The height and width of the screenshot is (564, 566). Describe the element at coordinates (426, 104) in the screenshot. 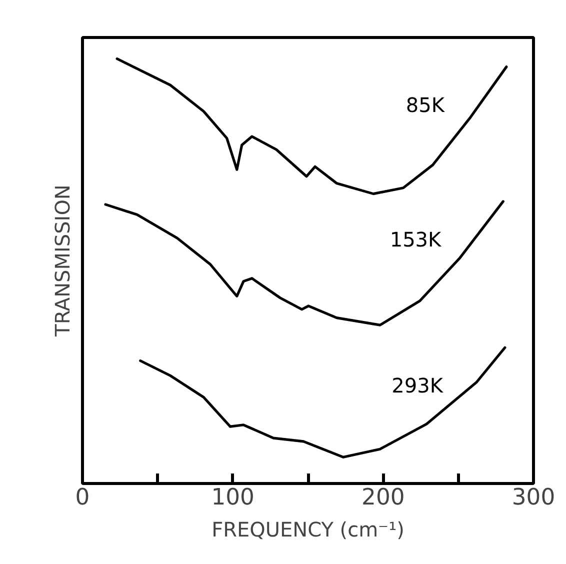

I see `series-label: 85K` at that location.